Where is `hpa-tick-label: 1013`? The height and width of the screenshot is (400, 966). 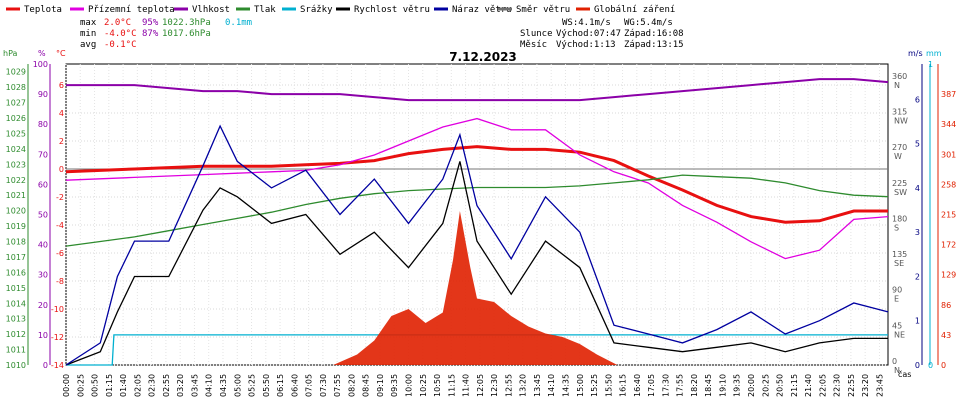 hpa-tick-label: 1013 is located at coordinates (16, 319).